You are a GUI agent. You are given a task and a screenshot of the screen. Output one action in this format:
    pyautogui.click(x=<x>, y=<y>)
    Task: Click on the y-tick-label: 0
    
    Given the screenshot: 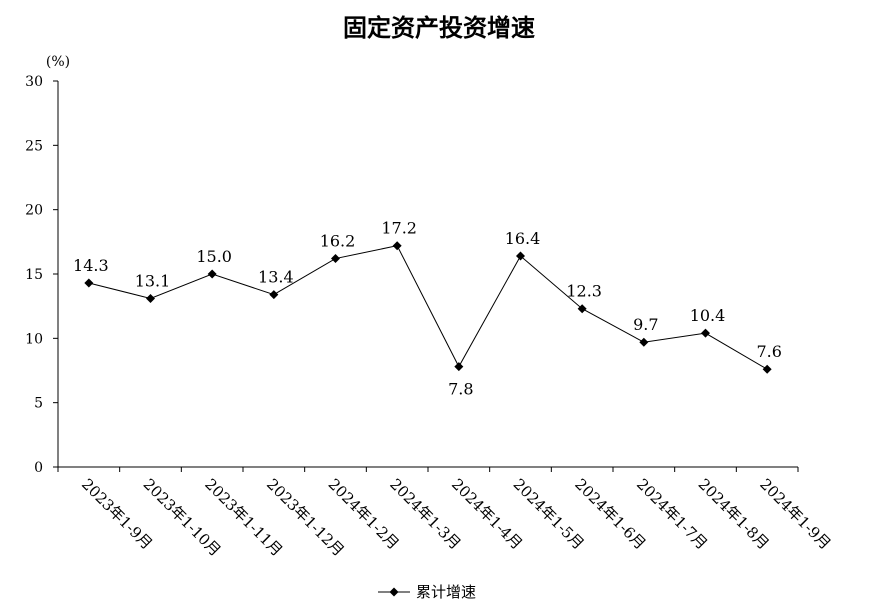 What is the action you would take?
    pyautogui.click(x=38, y=468)
    